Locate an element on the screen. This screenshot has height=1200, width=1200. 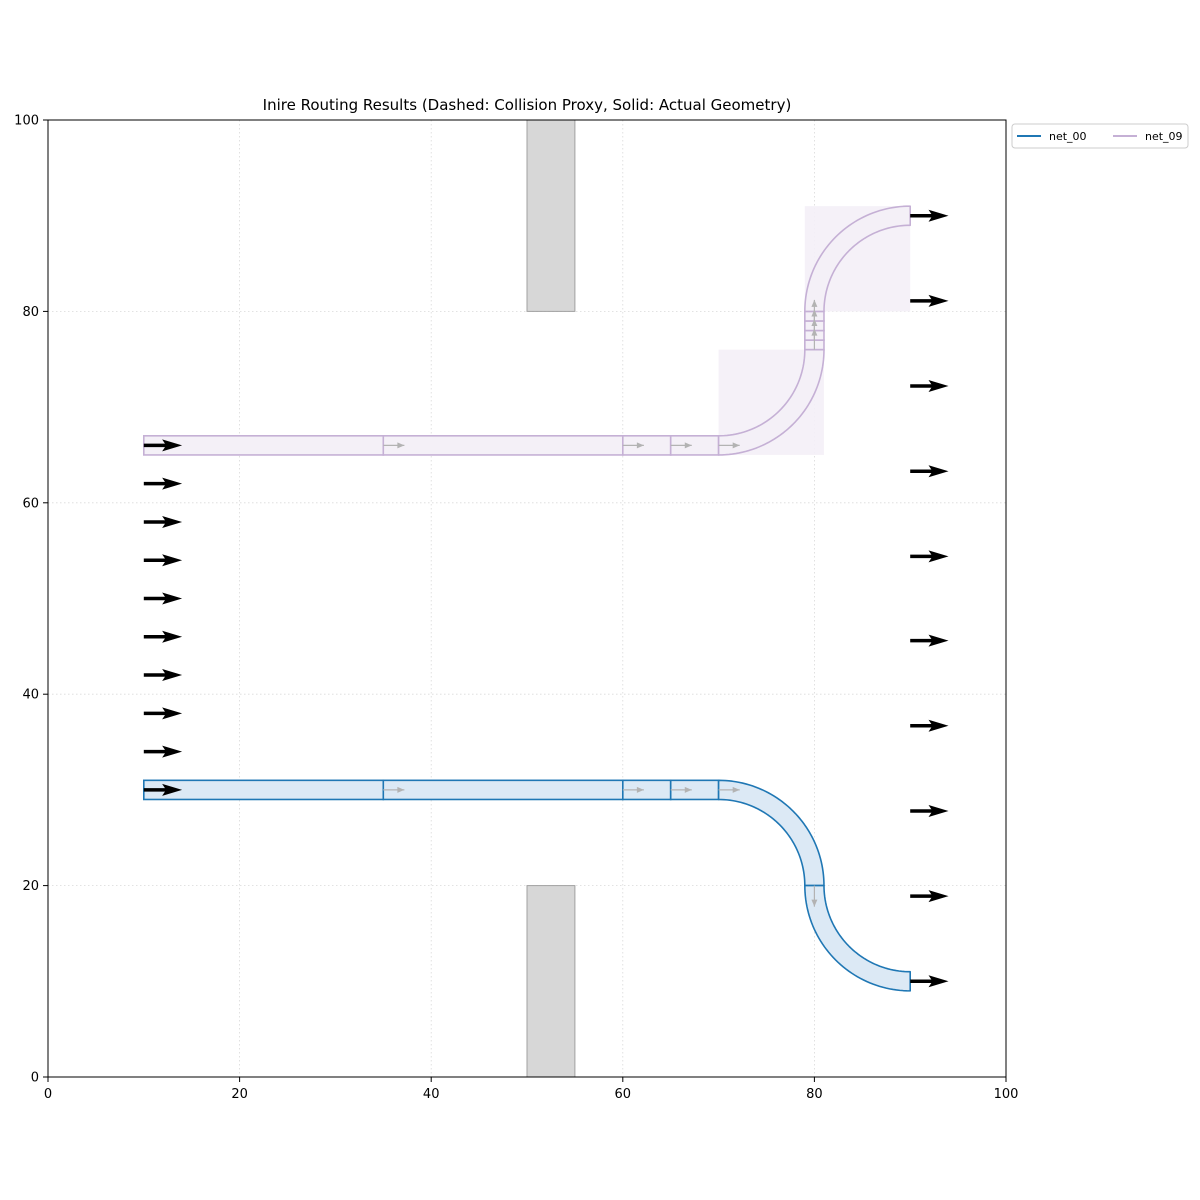
x-tick-label: 40 is located at coordinates (431, 1094).